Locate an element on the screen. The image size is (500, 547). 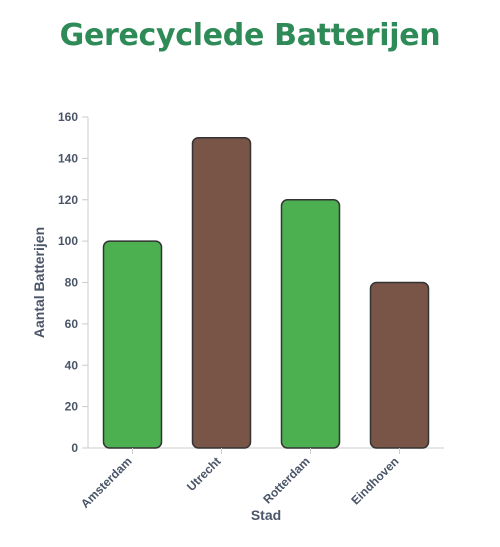
x-axis-ticks: Amsterdam Utrecht Rotterdam Eindhoven is located at coordinates (240, 479).